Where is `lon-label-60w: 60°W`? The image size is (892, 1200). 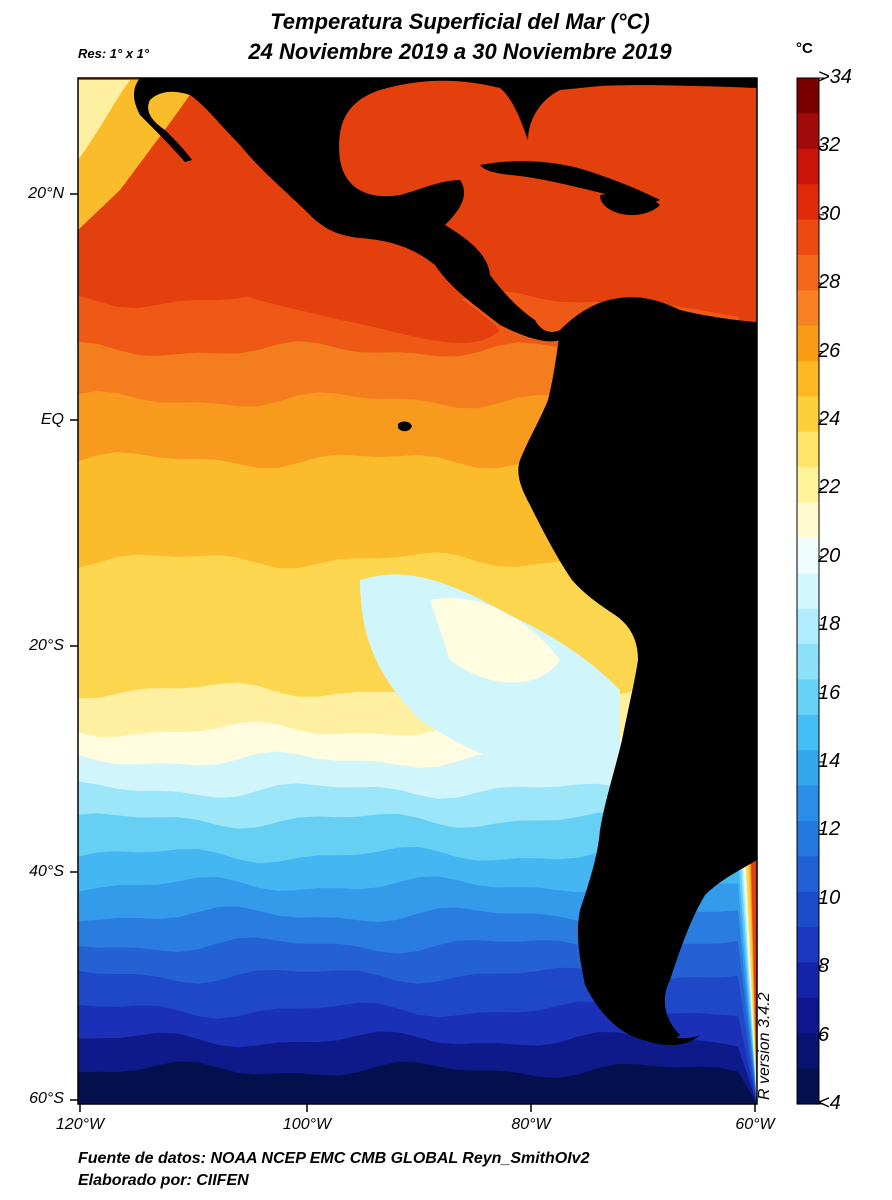 lon-label-60w: 60°W is located at coordinates (755, 1124).